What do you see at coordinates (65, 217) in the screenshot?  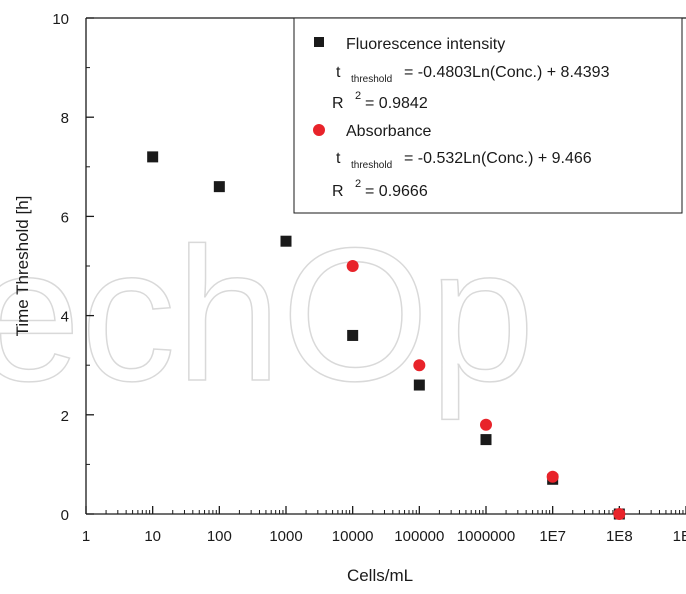 I see `y-tick-label: 6` at bounding box center [65, 217].